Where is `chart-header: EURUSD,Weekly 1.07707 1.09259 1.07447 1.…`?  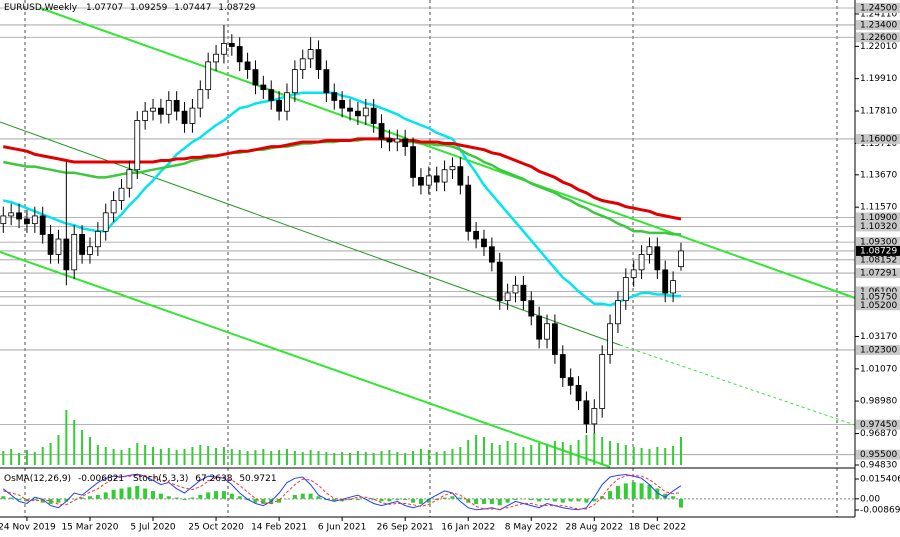 chart-header: EURUSD,Weekly 1.07707 1.09259 1.07447 1.… is located at coordinates (130, 8).